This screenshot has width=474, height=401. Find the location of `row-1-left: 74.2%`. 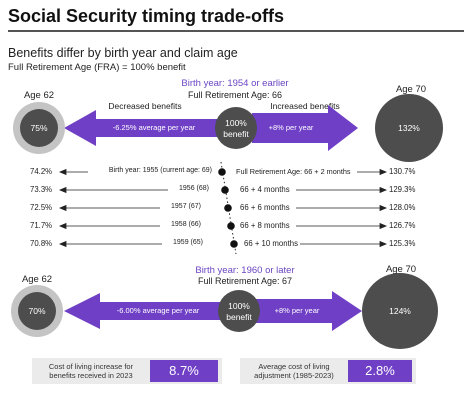

row-1-left: 74.2% is located at coordinates (41, 171).